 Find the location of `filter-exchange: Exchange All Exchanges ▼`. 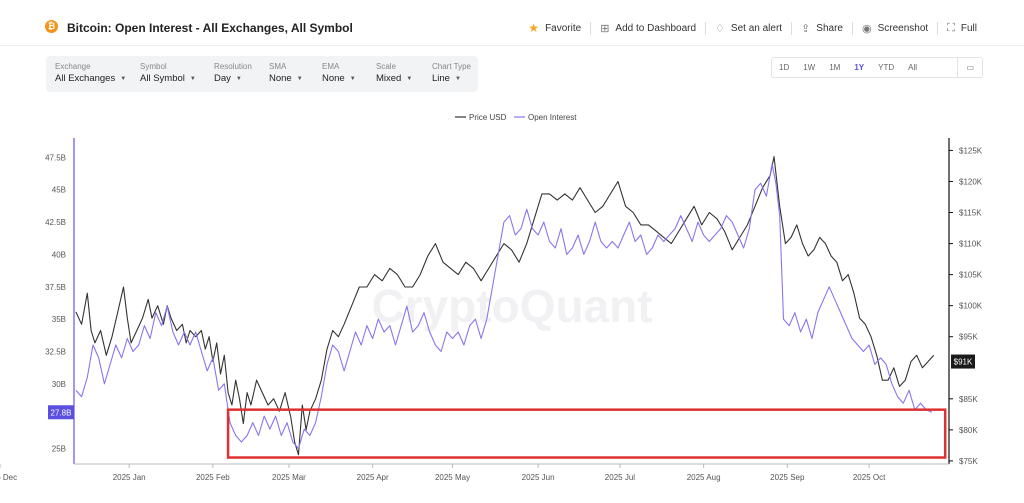

filter-exchange: Exchange All Exchanges ▼ is located at coordinates (88, 74).